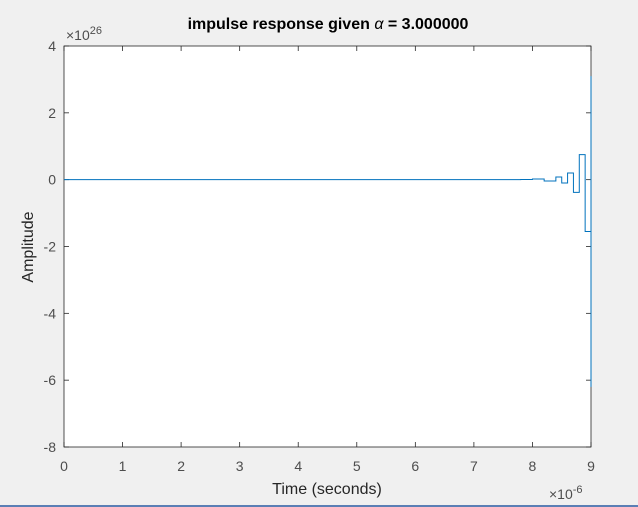 This screenshot has height=507, width=638. What do you see at coordinates (533, 466) in the screenshot?
I see `x-tick-label: 8` at bounding box center [533, 466].